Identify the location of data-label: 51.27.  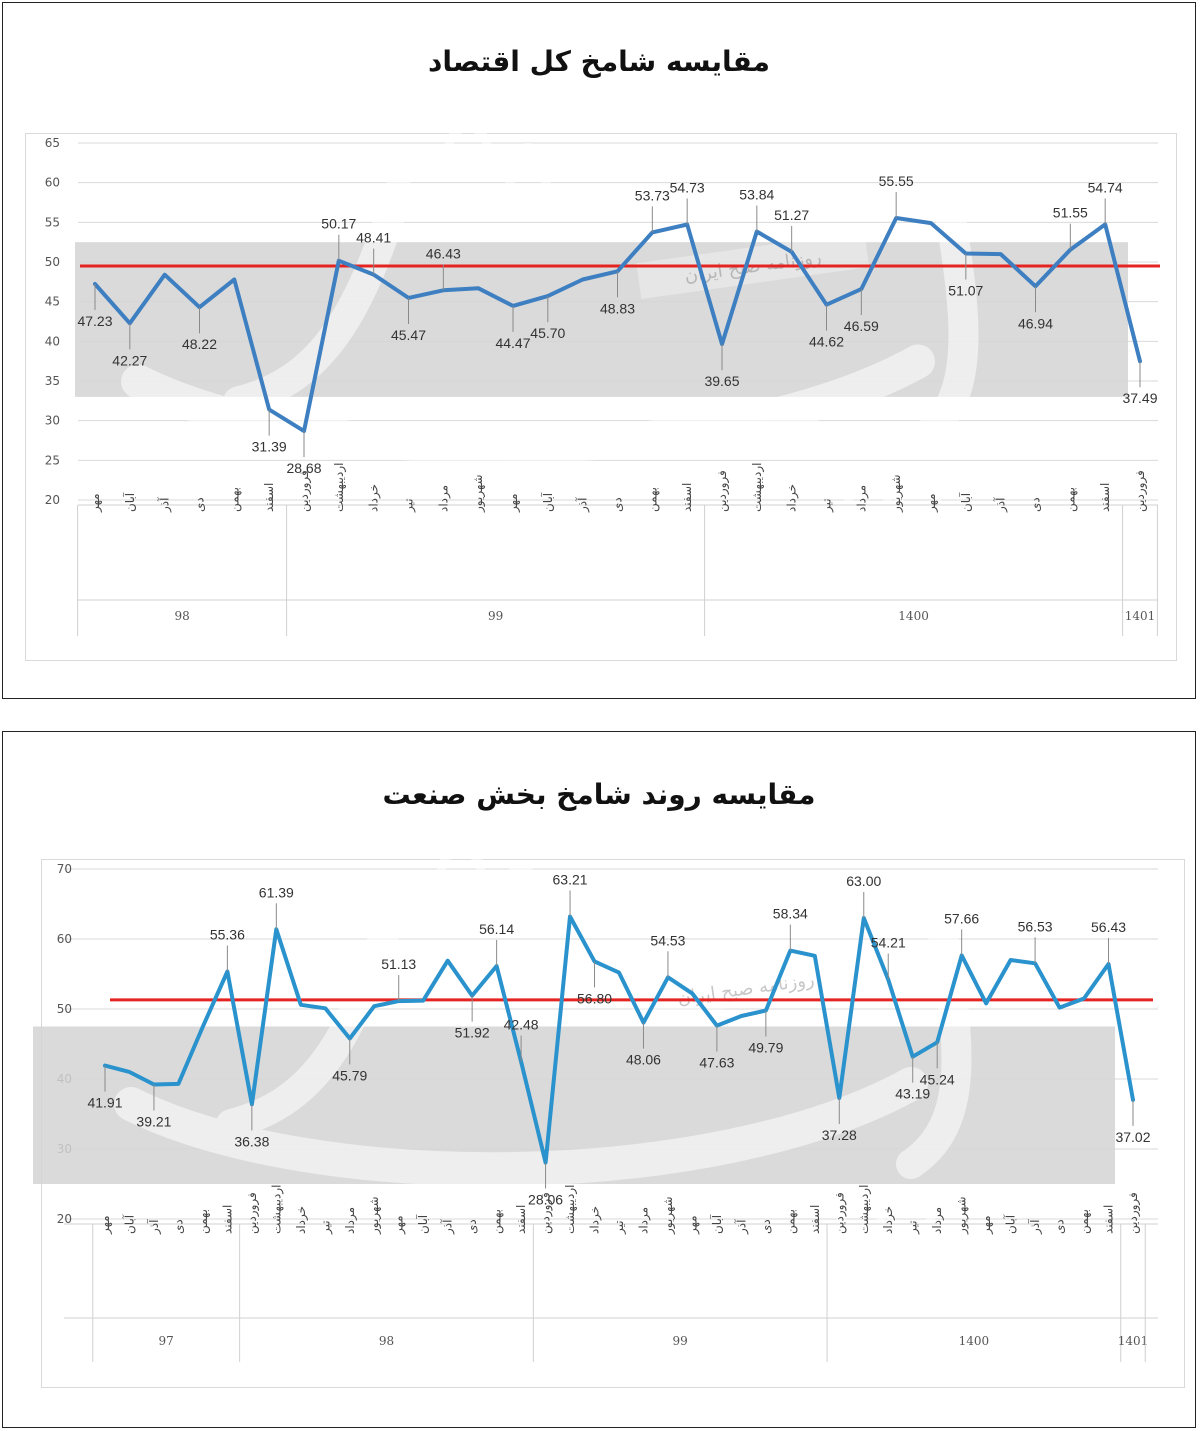
(791, 215).